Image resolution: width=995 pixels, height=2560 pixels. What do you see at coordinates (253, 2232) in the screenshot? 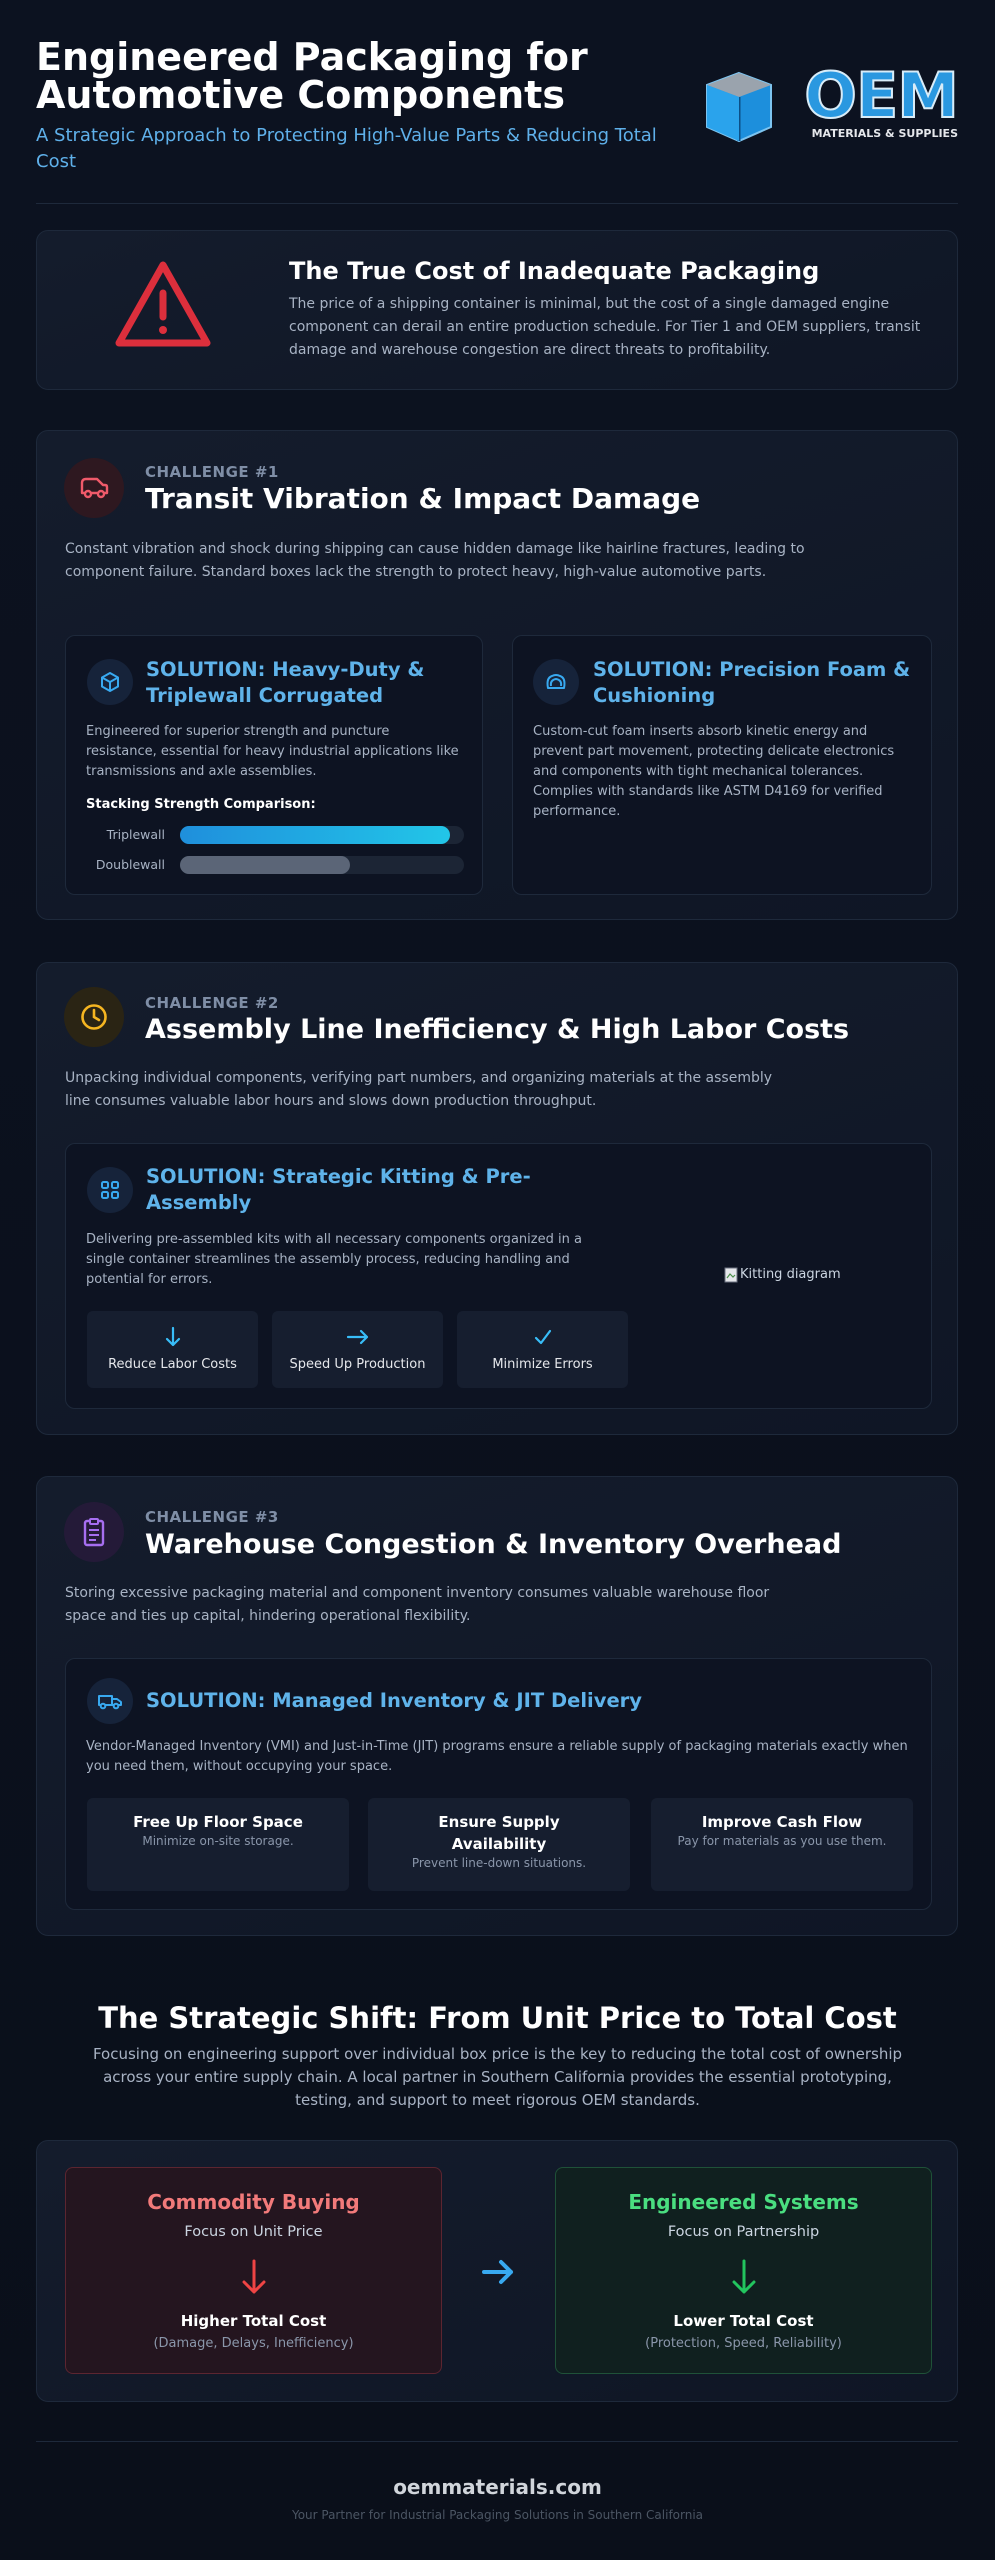
I see `comparison-focus: Focus on Unit Price` at bounding box center [253, 2232].